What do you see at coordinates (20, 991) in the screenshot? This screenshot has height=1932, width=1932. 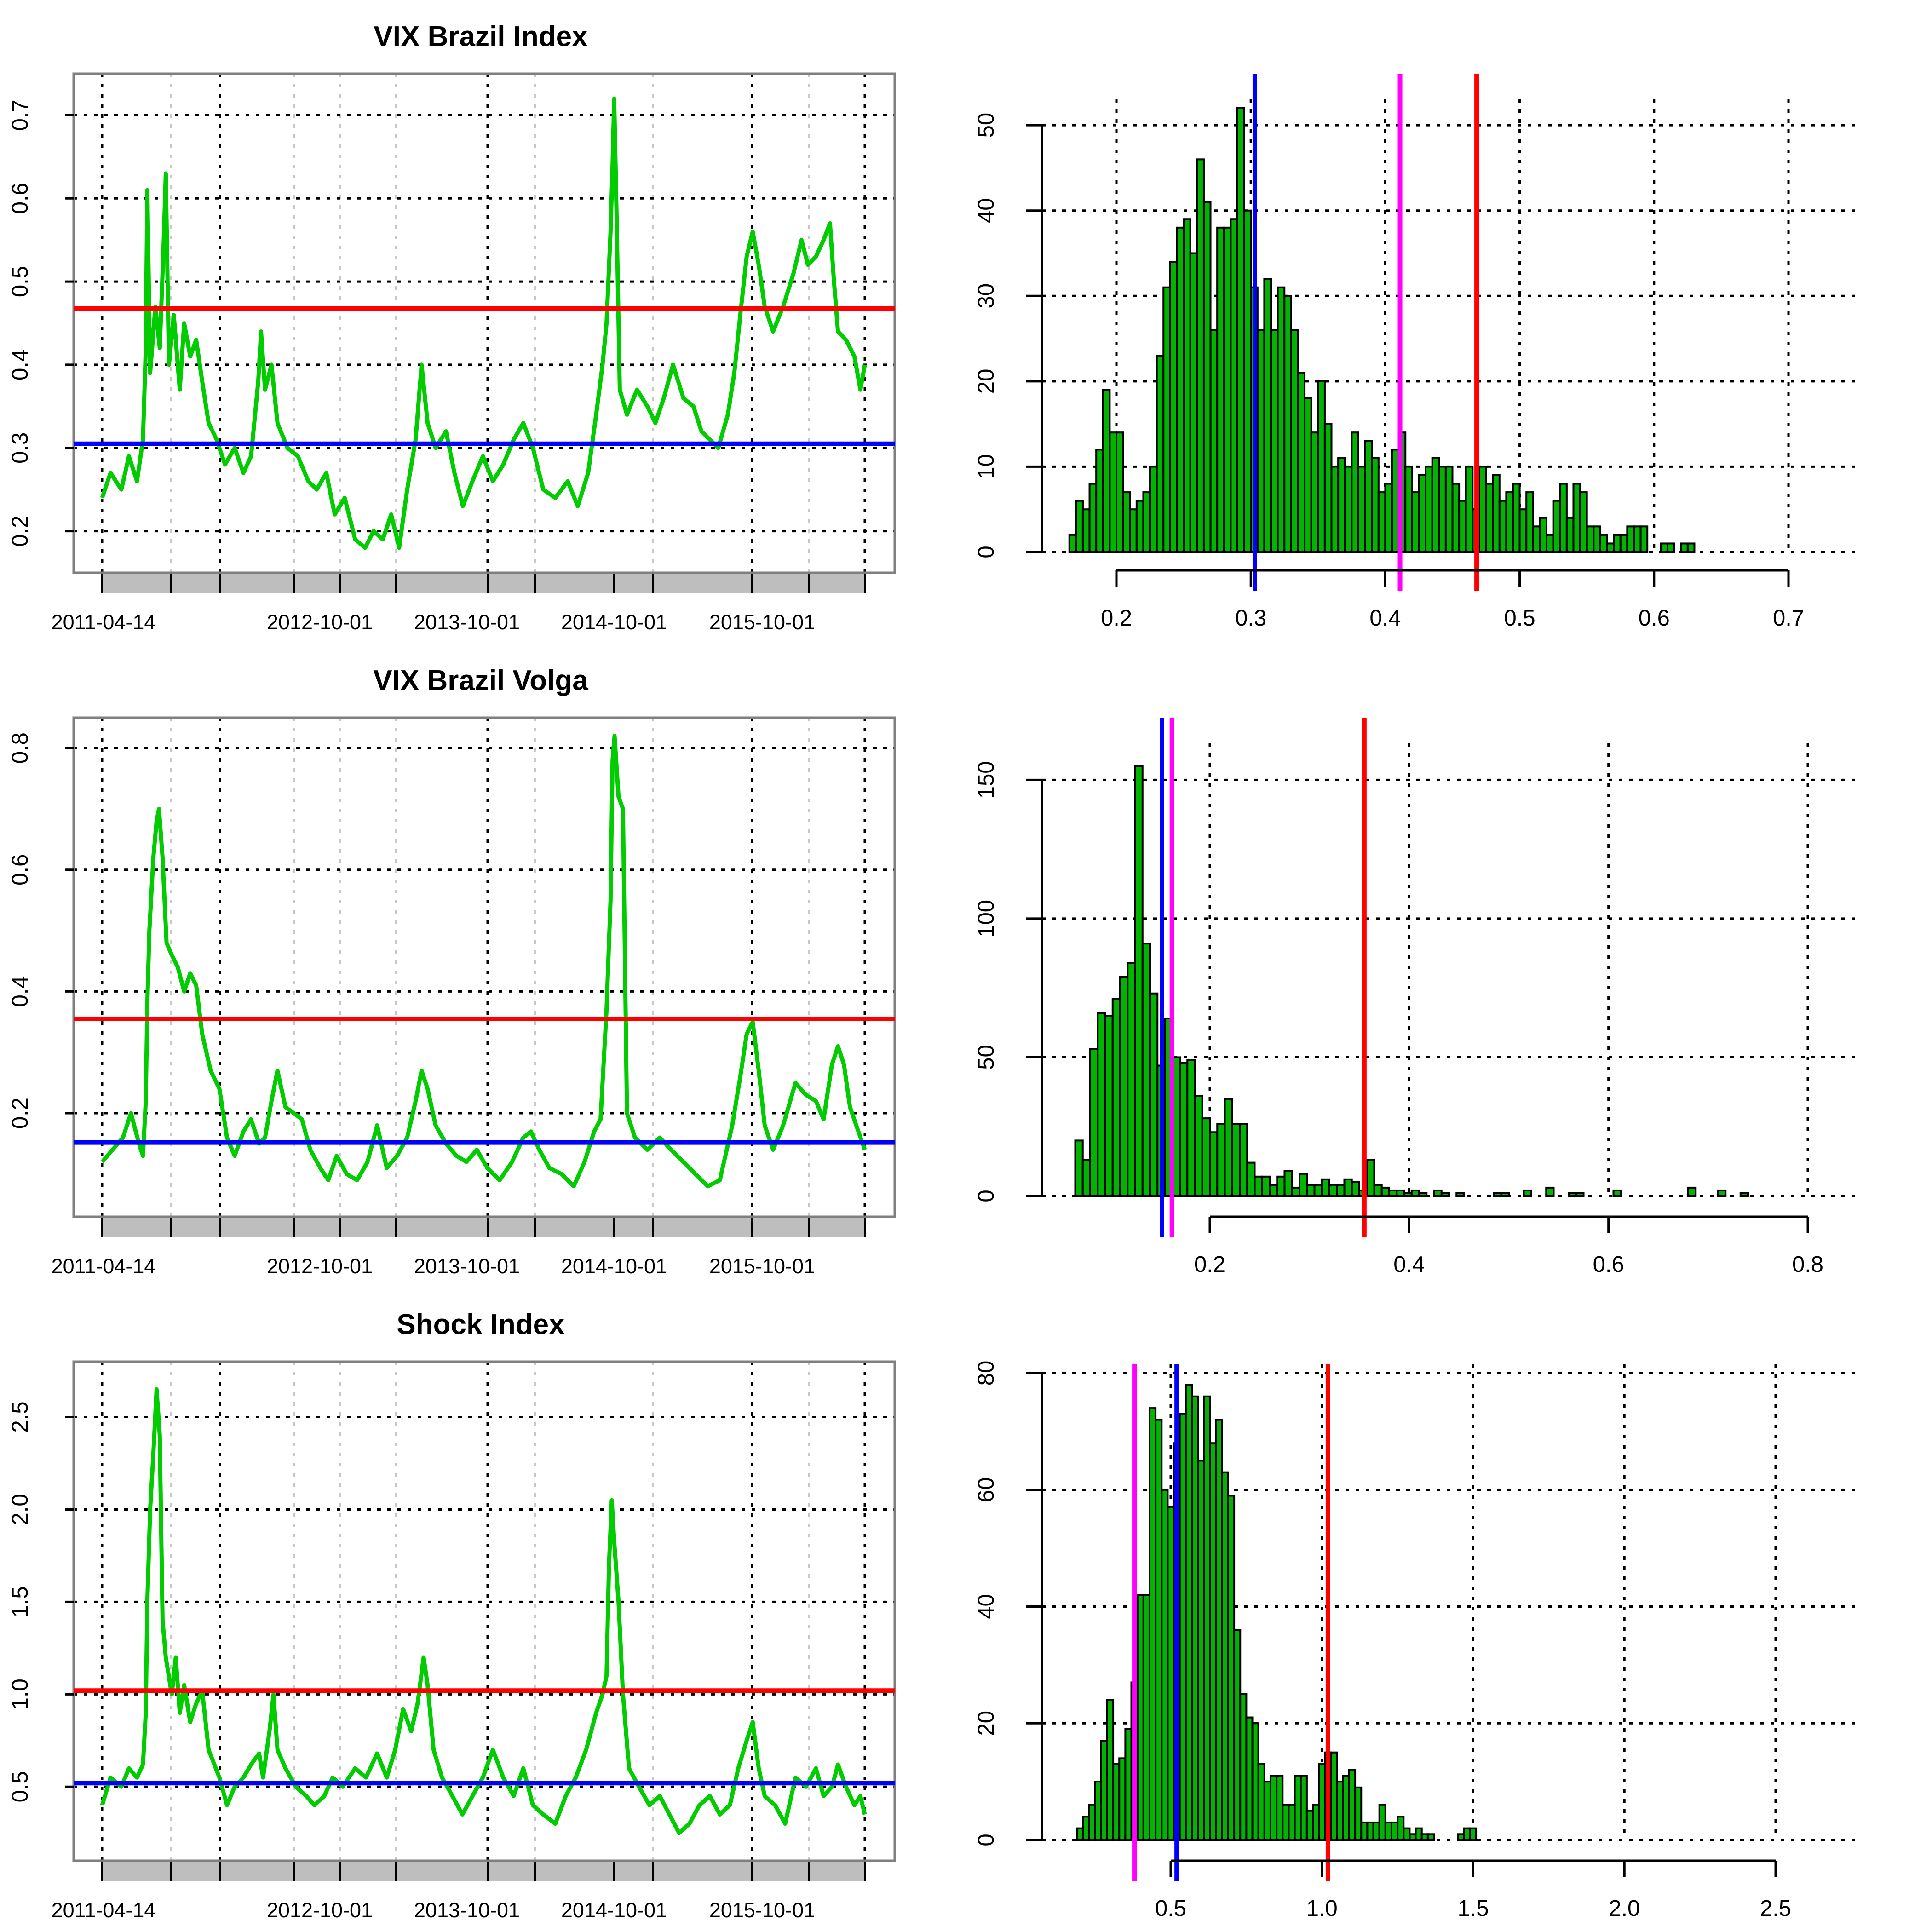 I see `y-tick-label: 0.4` at bounding box center [20, 991].